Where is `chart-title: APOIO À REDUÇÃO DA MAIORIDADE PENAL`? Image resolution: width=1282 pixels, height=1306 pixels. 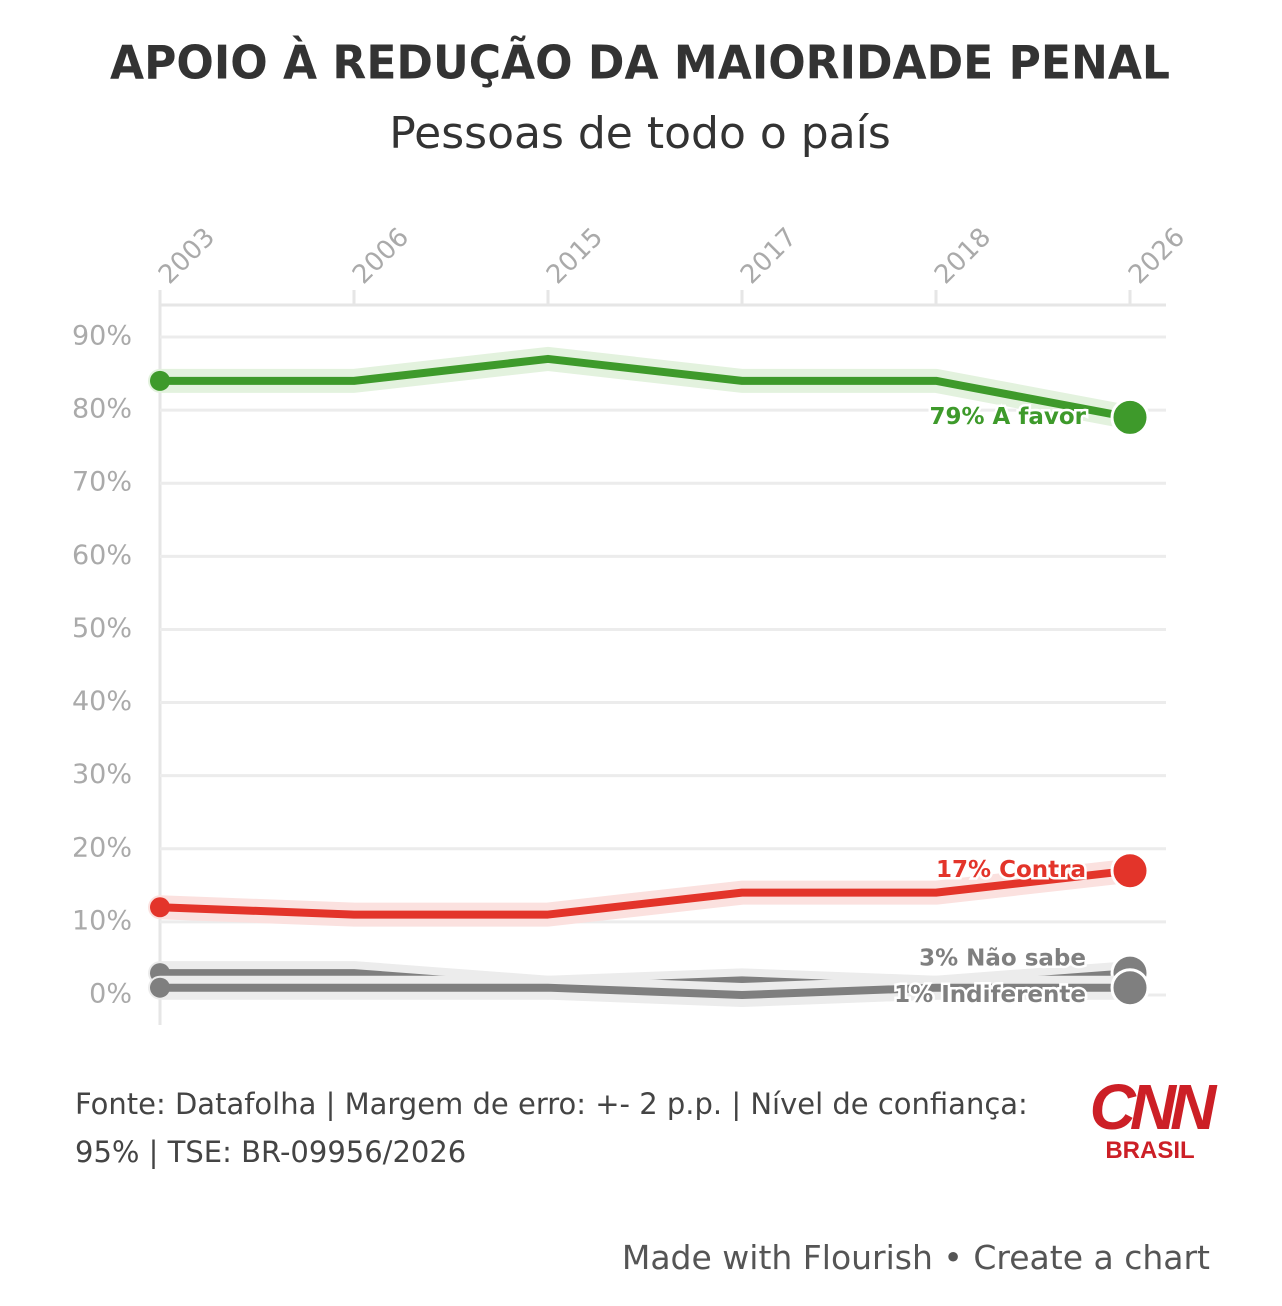
chart-title: APOIO À REDUÇÃO DA MAIORIDADE PENAL is located at coordinates (640, 62).